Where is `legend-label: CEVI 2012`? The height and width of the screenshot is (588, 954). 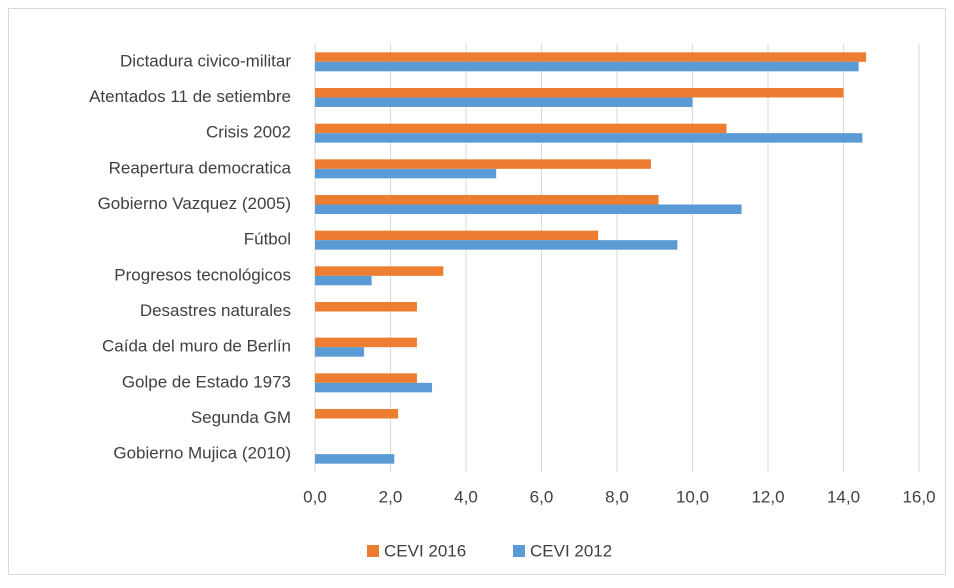
legend-label: CEVI 2012 is located at coordinates (571, 550).